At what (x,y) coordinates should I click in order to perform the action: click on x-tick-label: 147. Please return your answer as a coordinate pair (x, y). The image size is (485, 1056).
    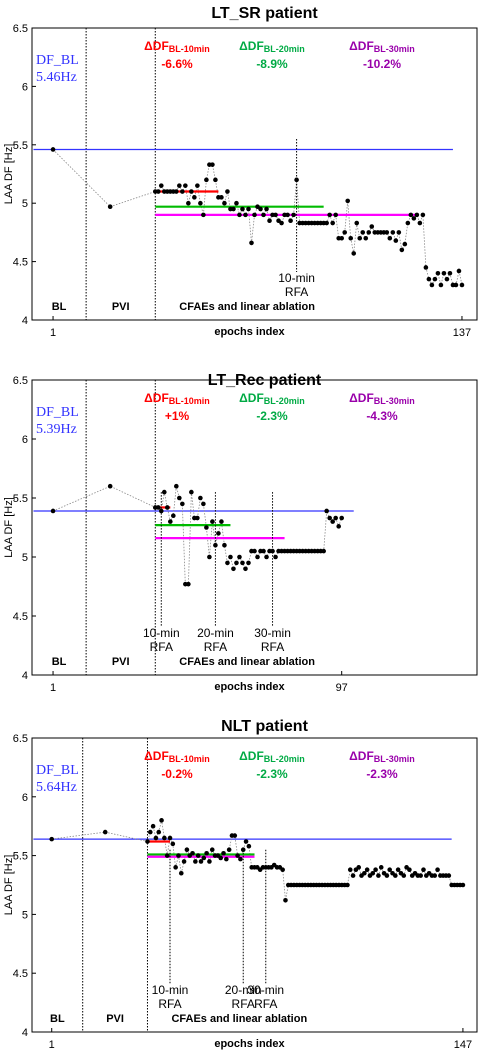
    Looking at the image, I should click on (463, 1045).